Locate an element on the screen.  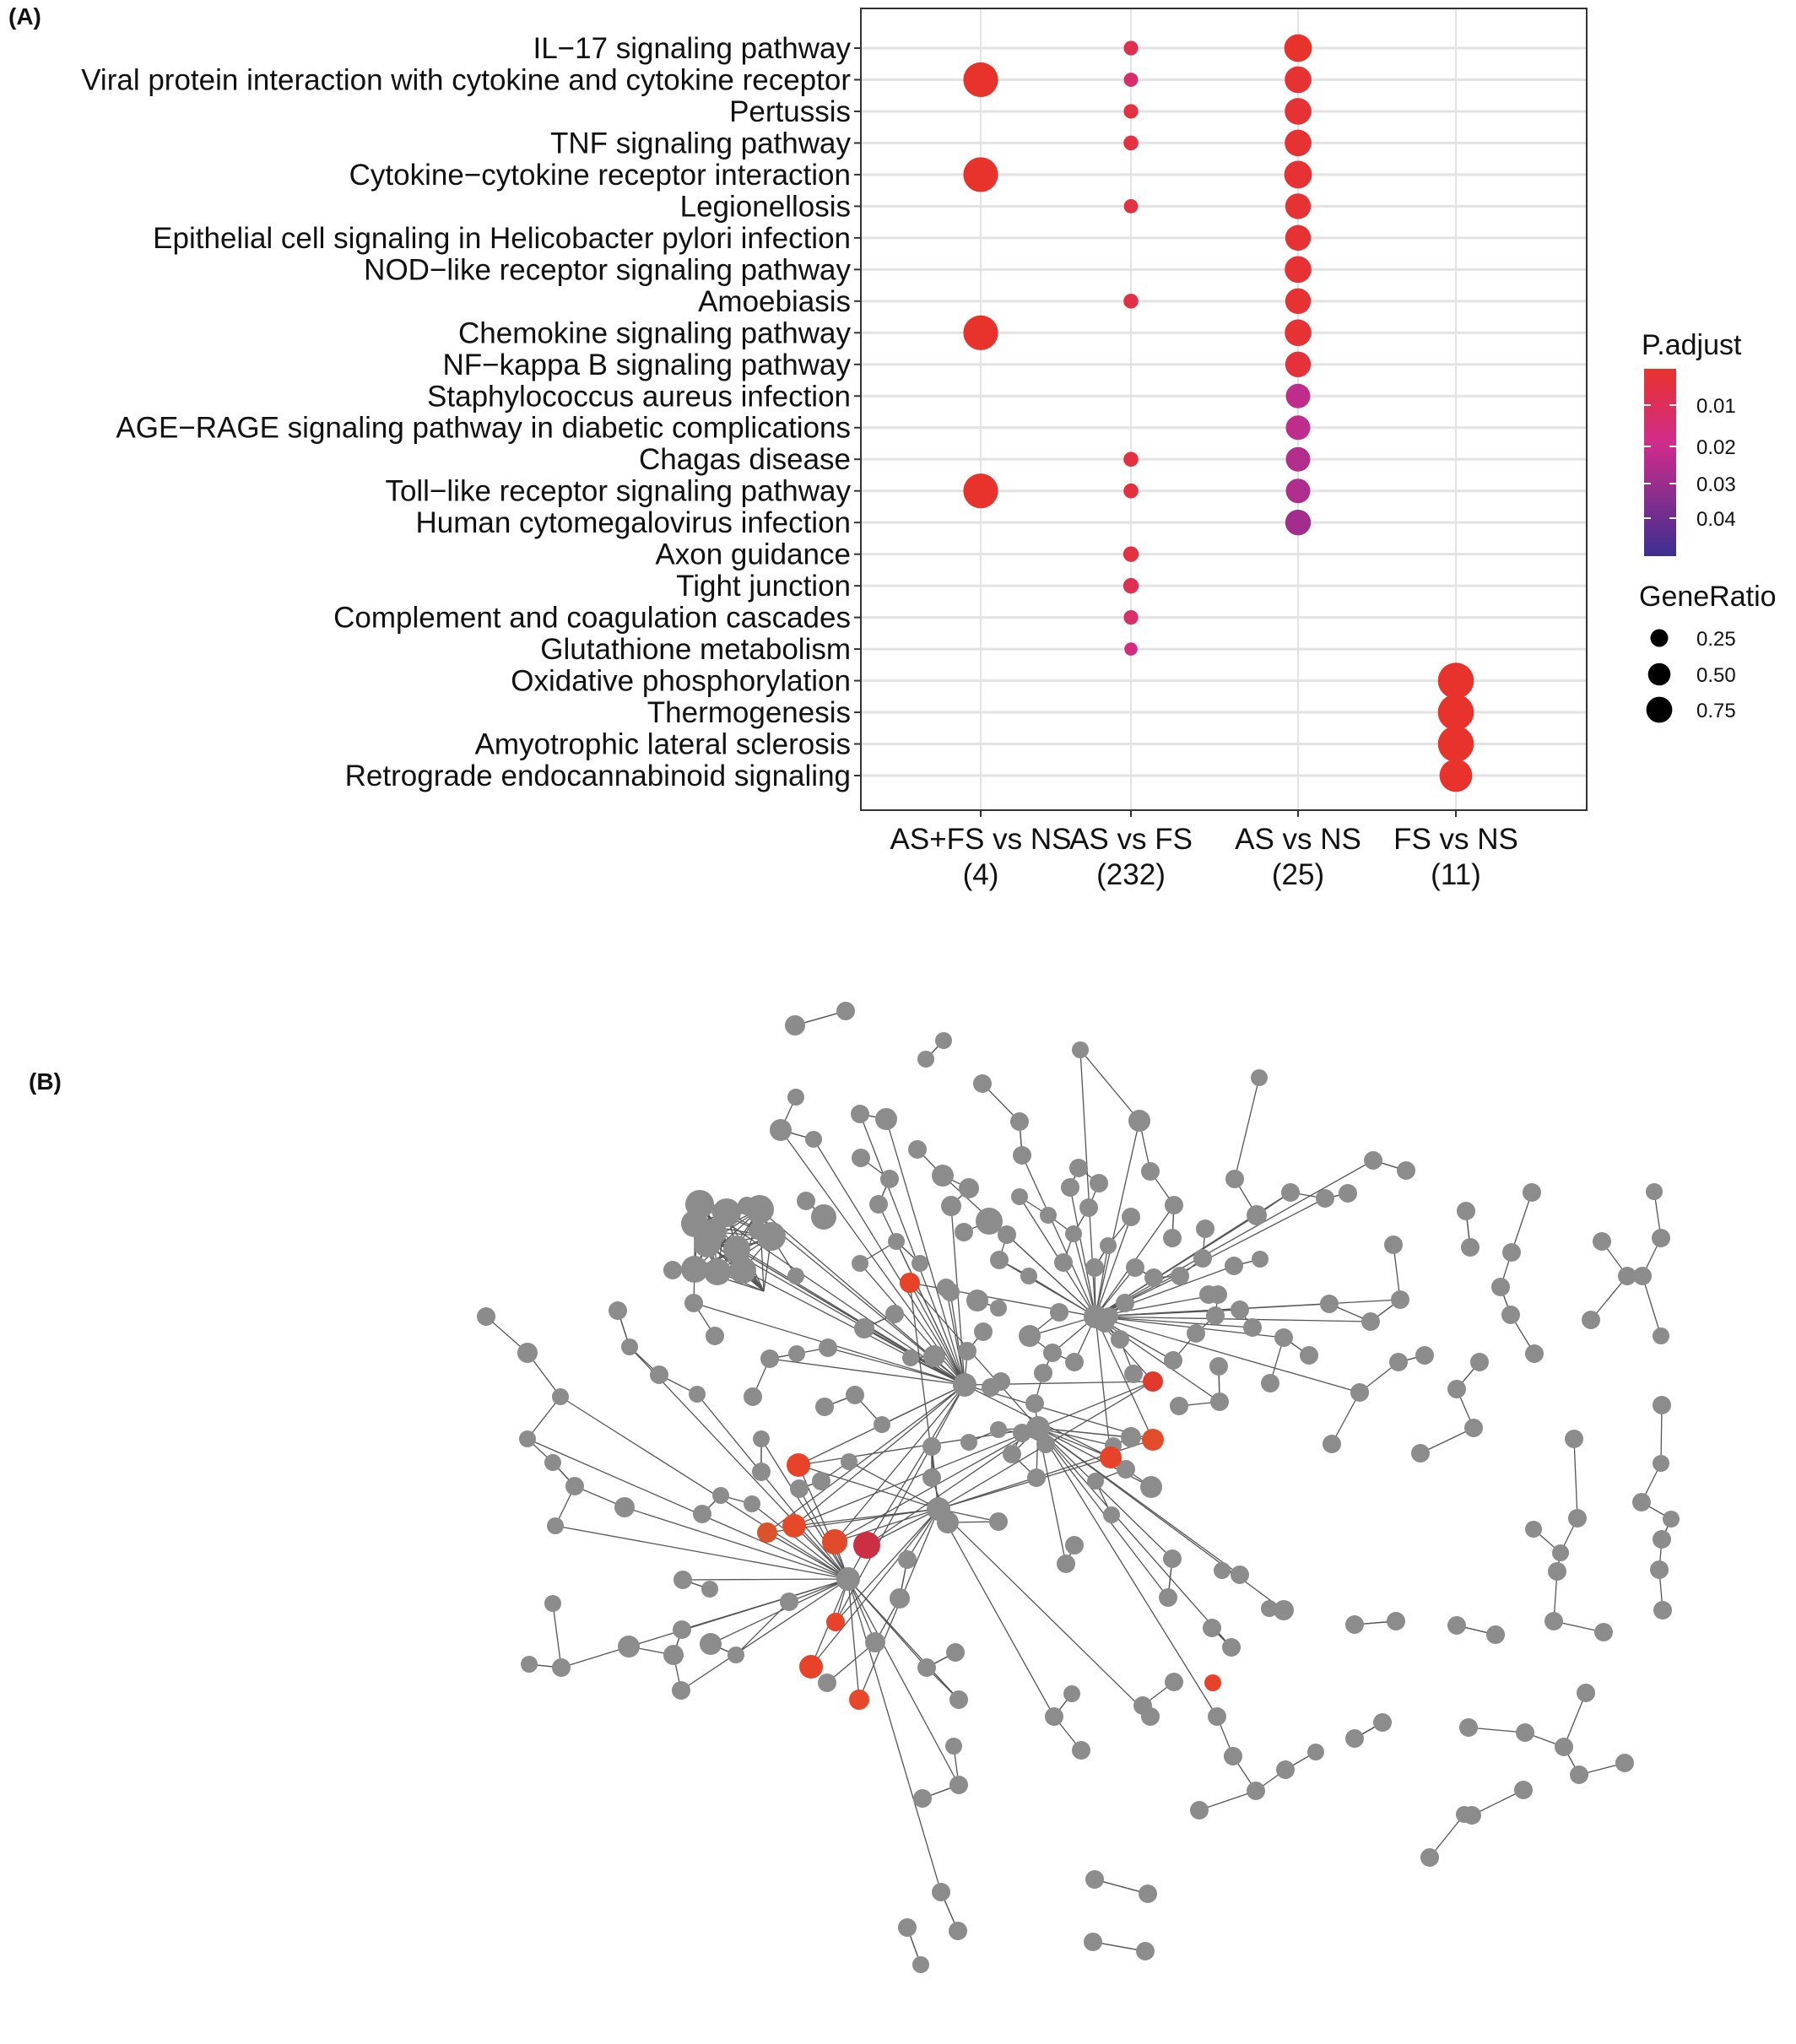
panel-b-label: (B) is located at coordinates (45, 1082).